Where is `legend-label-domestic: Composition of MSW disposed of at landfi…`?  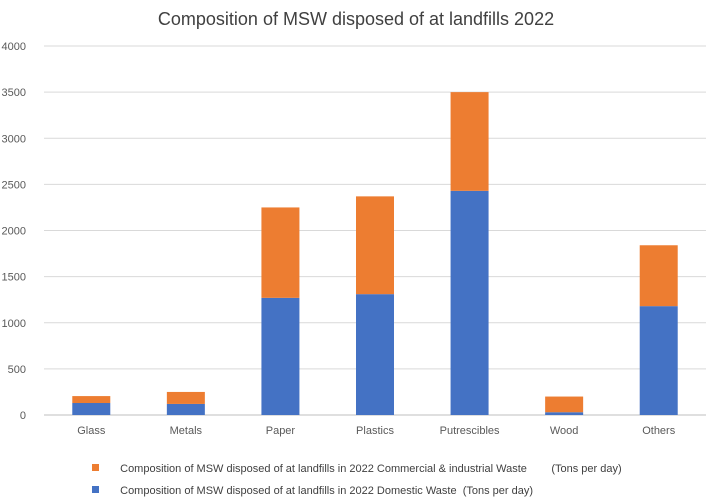 legend-label-domestic: Composition of MSW disposed of at landfi… is located at coordinates (327, 491).